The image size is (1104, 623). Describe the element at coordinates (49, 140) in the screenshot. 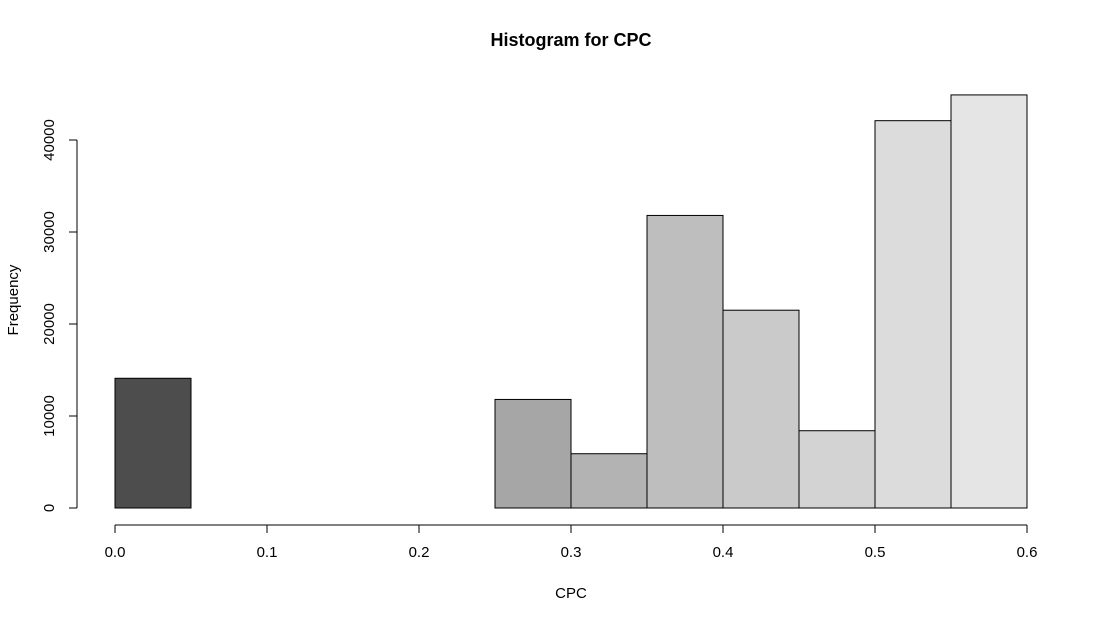

I see `y-tick-label: 40000` at that location.